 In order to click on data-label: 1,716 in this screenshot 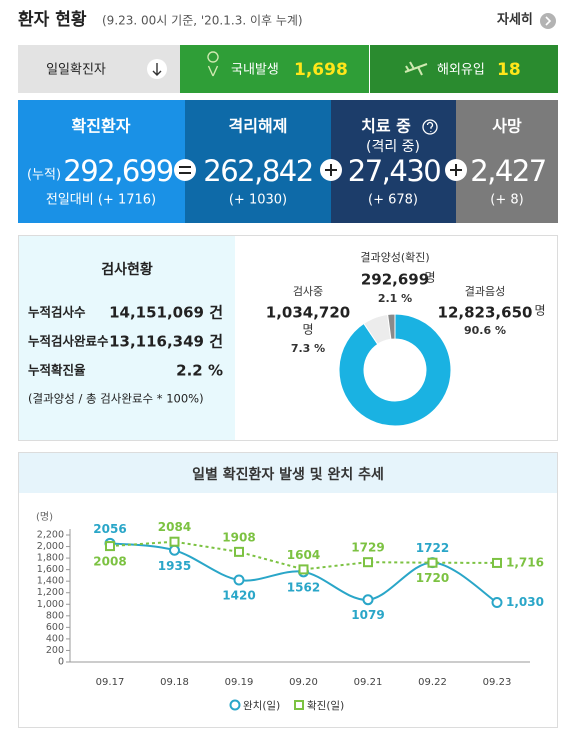, I will do `click(525, 562)`.